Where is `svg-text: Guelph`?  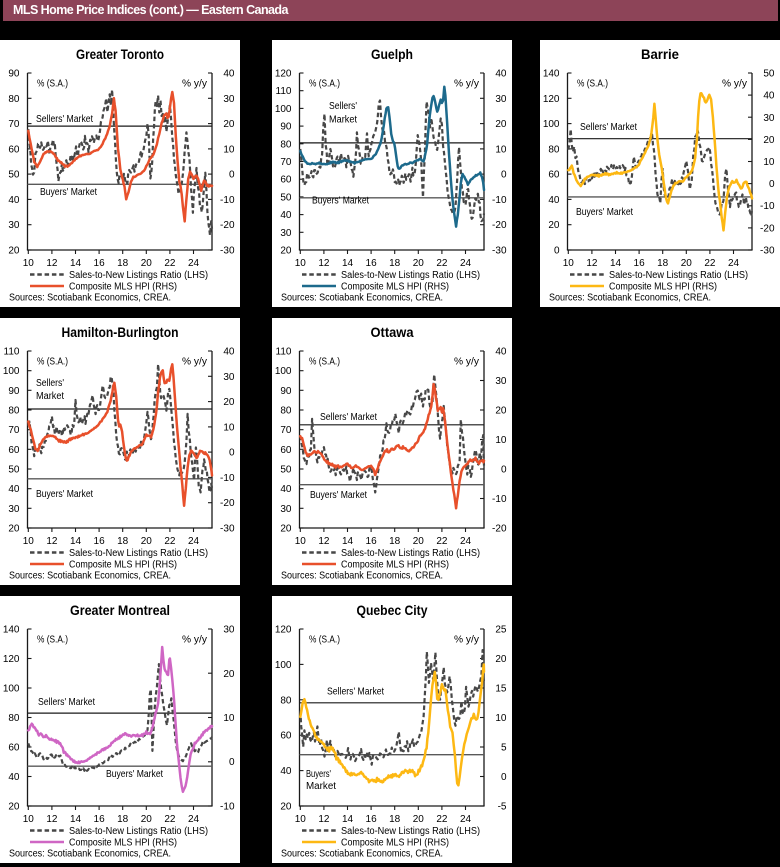
svg-text: Guelph is located at coordinates (392, 54).